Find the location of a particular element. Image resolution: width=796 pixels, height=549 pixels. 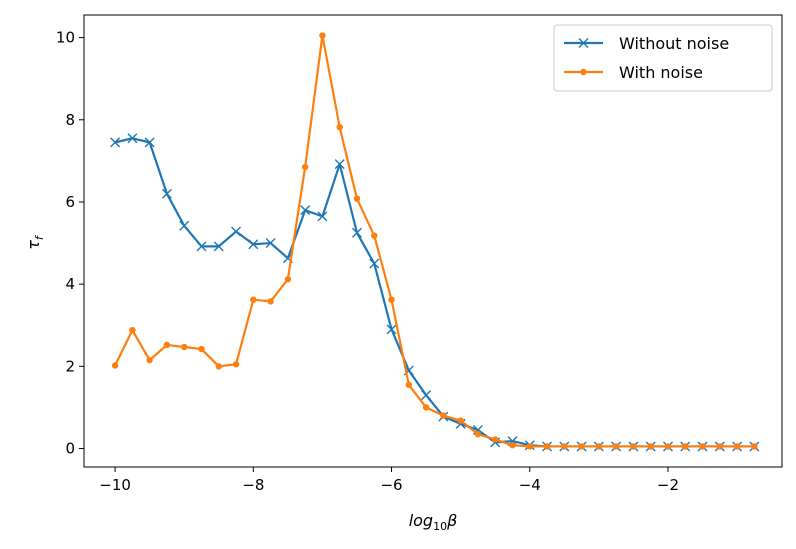

legend-box is located at coordinates (663, 58).